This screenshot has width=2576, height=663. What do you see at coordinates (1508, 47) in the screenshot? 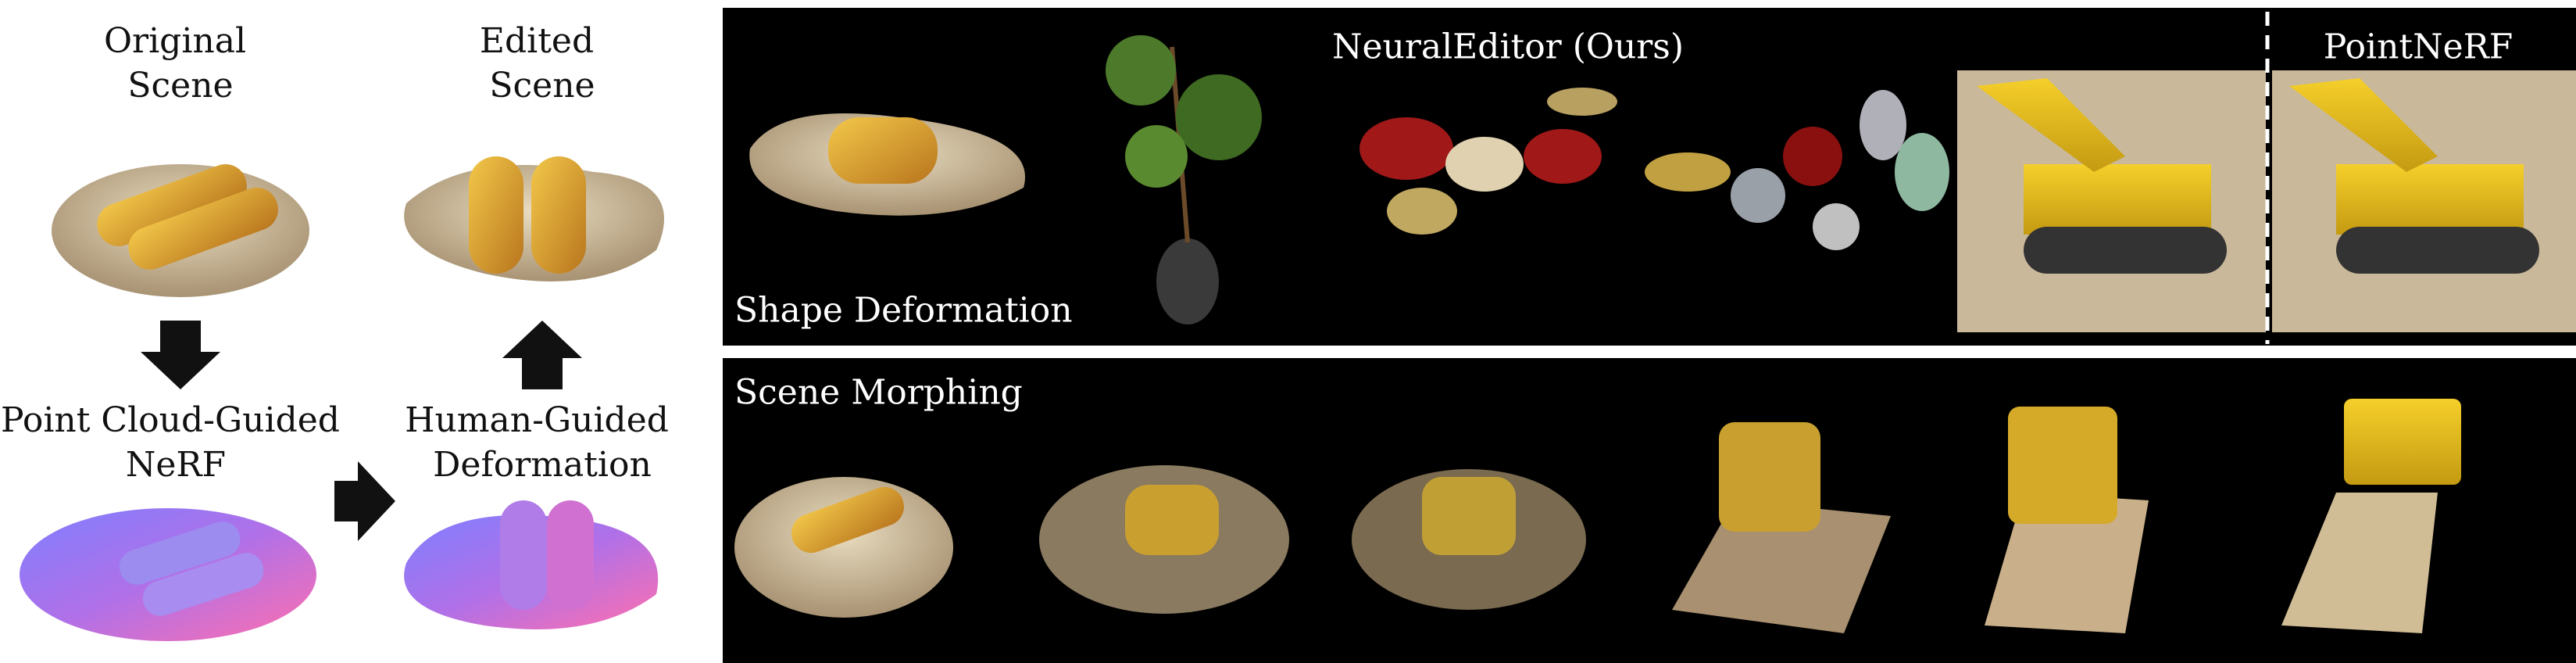
I see `method-label: NeuralEditor (Ours)` at bounding box center [1508, 47].